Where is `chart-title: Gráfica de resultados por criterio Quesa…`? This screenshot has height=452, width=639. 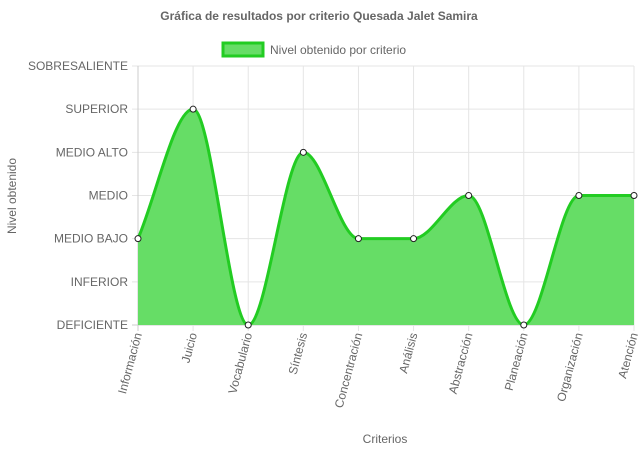 chart-title: Gráfica de resultados por criterio Quesa… is located at coordinates (319, 16).